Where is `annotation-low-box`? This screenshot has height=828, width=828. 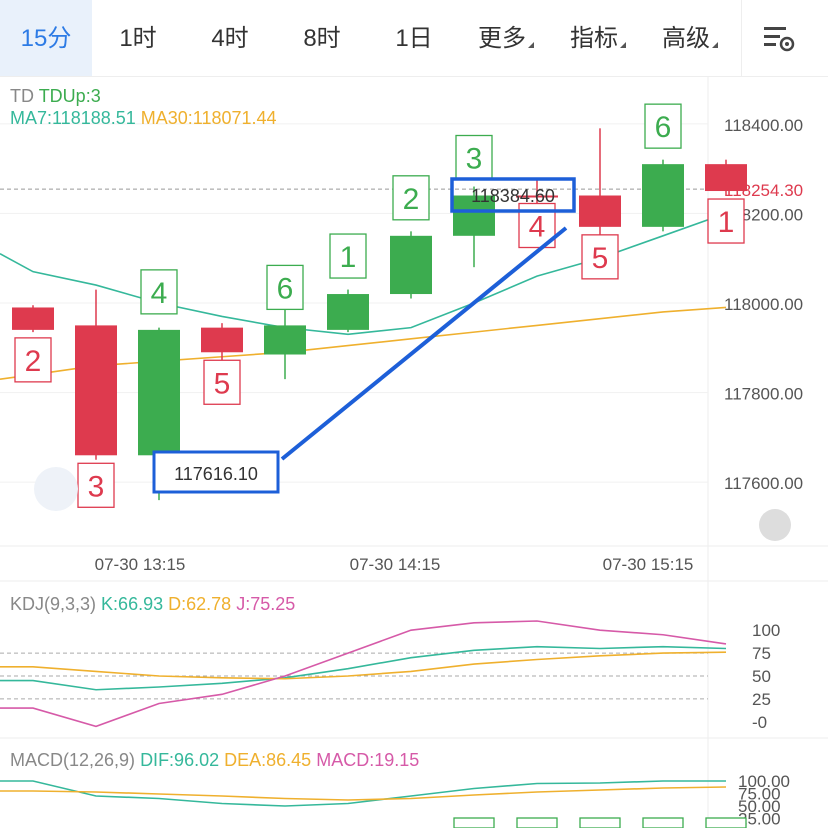
annotation-low-box is located at coordinates (216, 472).